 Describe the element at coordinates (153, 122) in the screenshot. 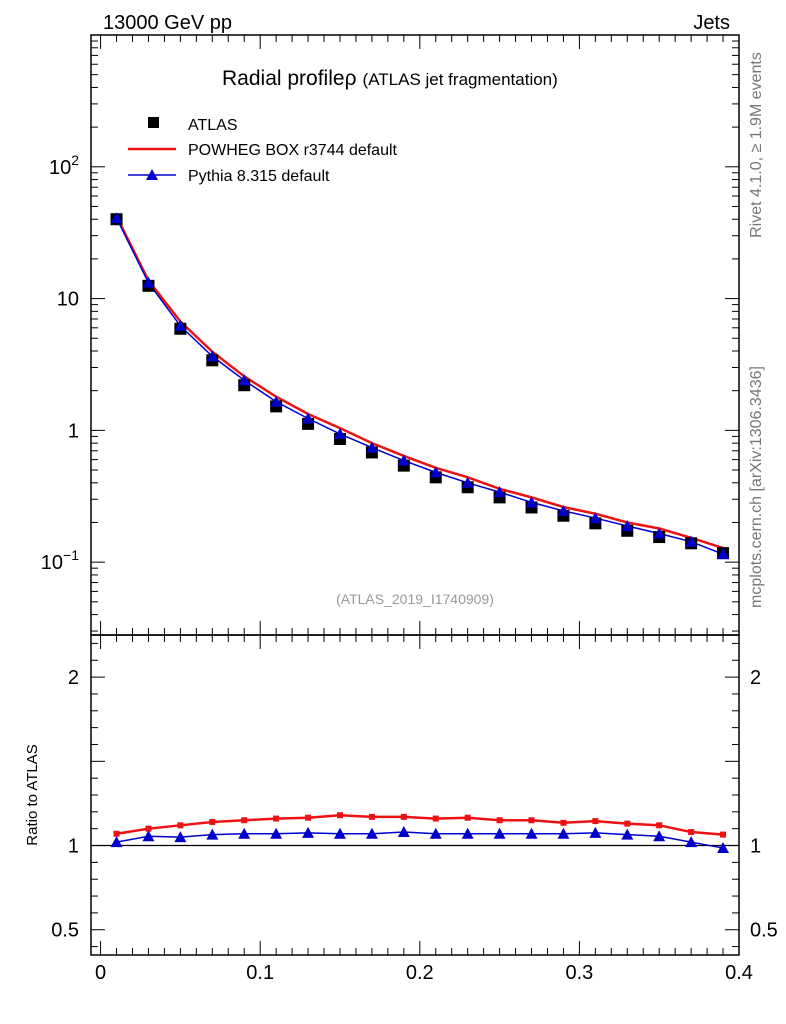

I see `legend-atlas-marker` at that location.